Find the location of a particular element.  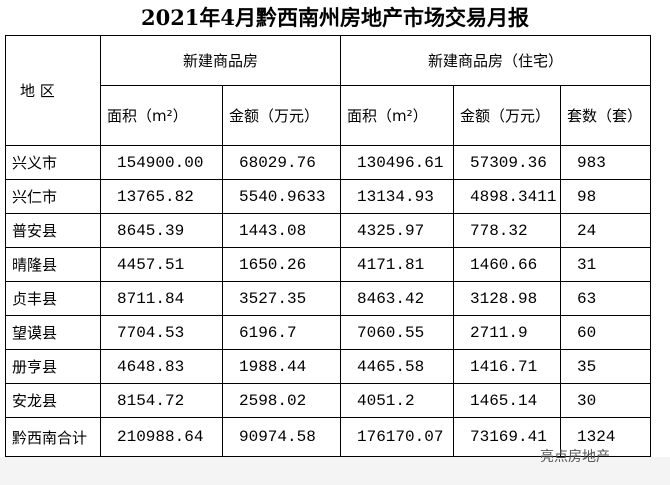

value-cell: 1443.08 is located at coordinates (281, 230).